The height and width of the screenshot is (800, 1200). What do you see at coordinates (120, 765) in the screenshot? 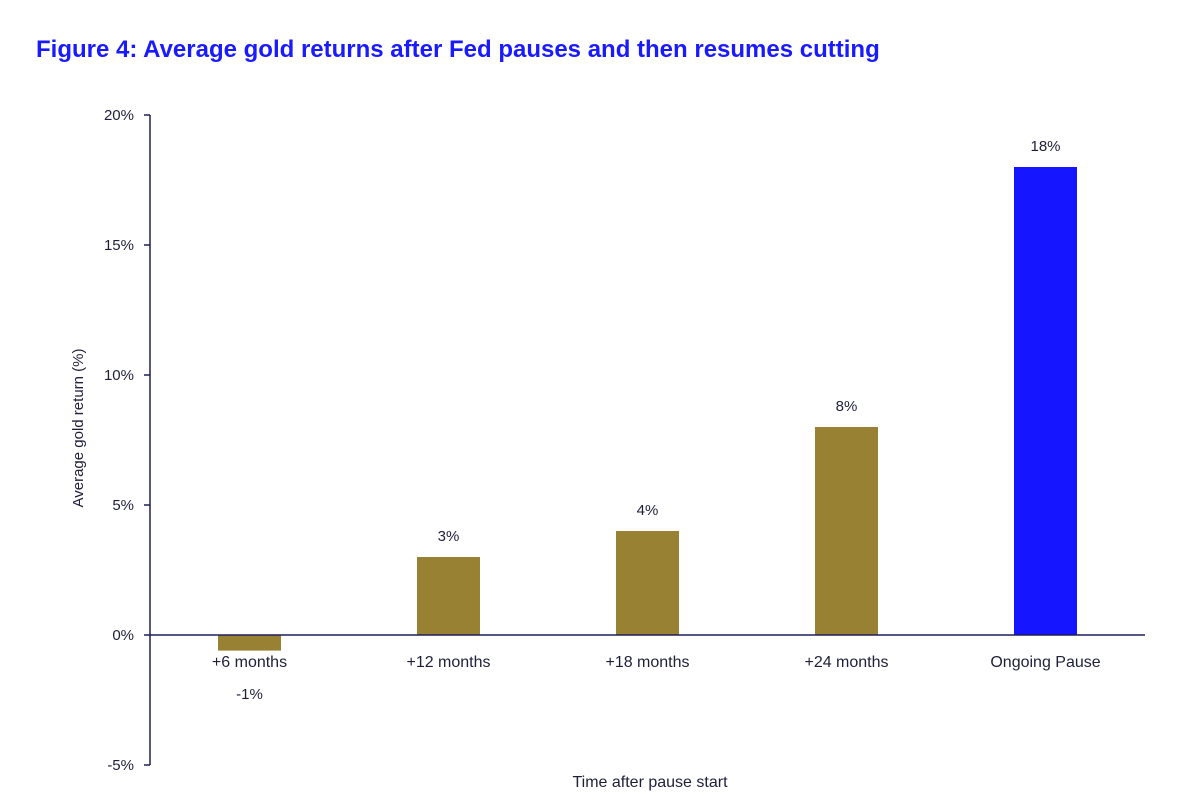
I see `y-tick-label: -5%` at bounding box center [120, 765].